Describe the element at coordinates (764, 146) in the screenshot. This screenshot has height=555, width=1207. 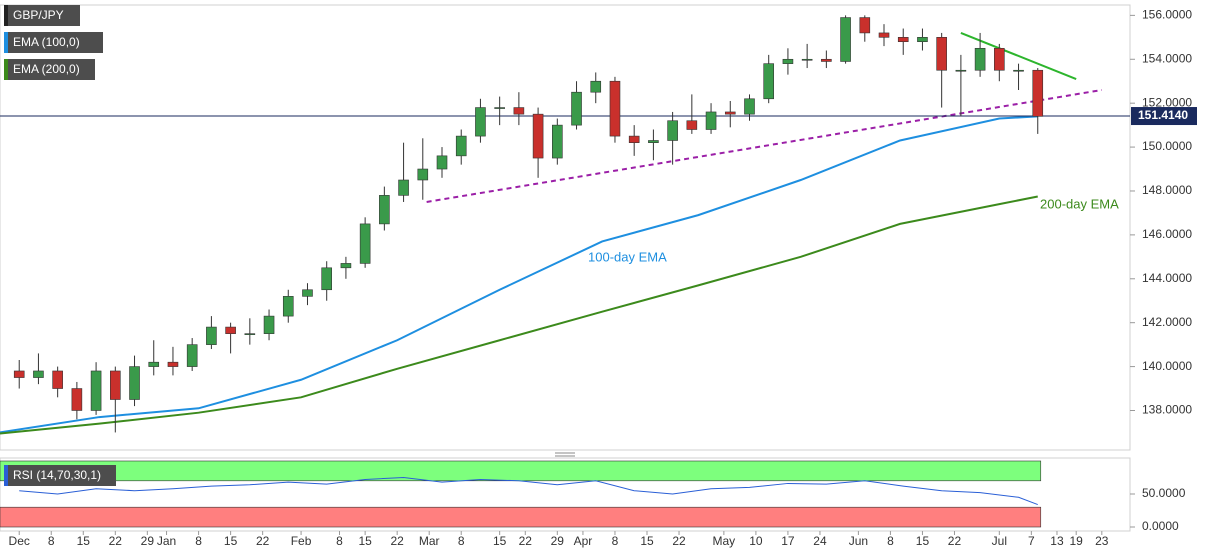
I see `trendline` at that location.